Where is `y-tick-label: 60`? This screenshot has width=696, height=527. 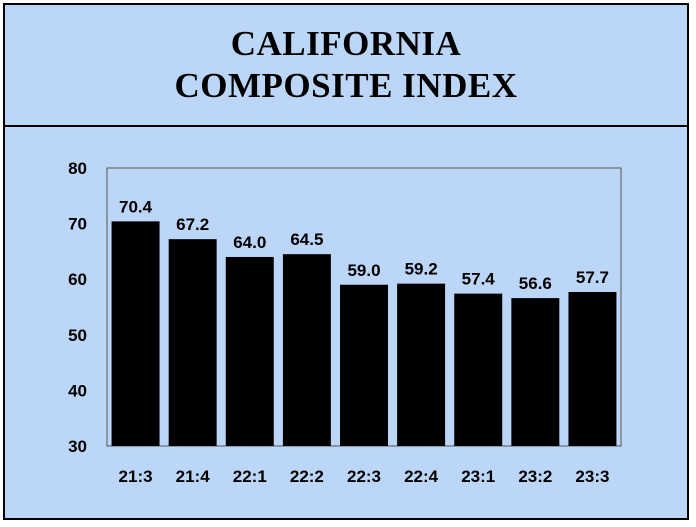
y-tick-label: 60 is located at coordinates (77, 279).